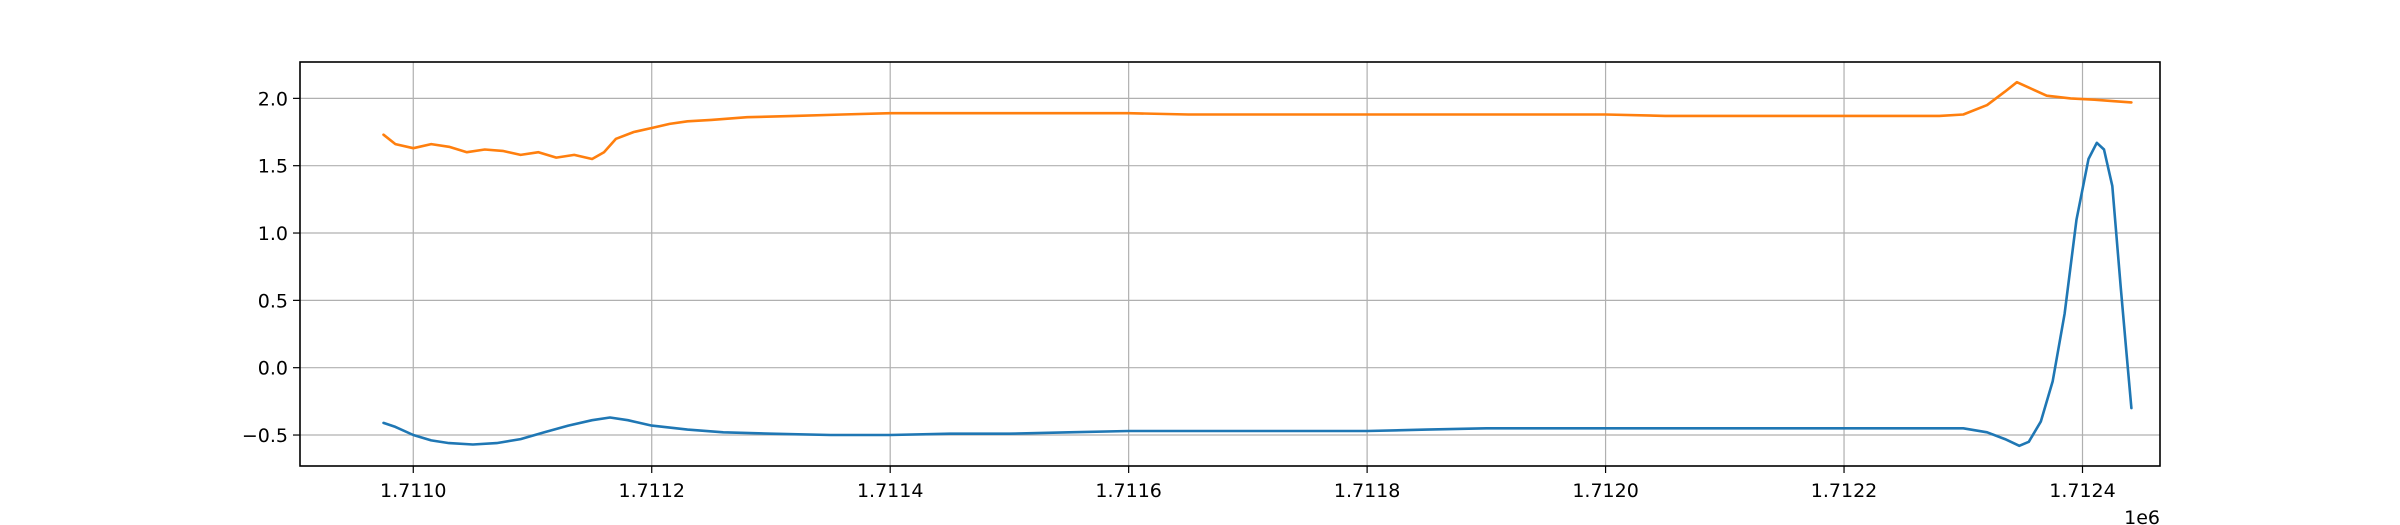  Describe the element at coordinates (273, 301) in the screenshot. I see `y-tick-label: 0.5` at that location.